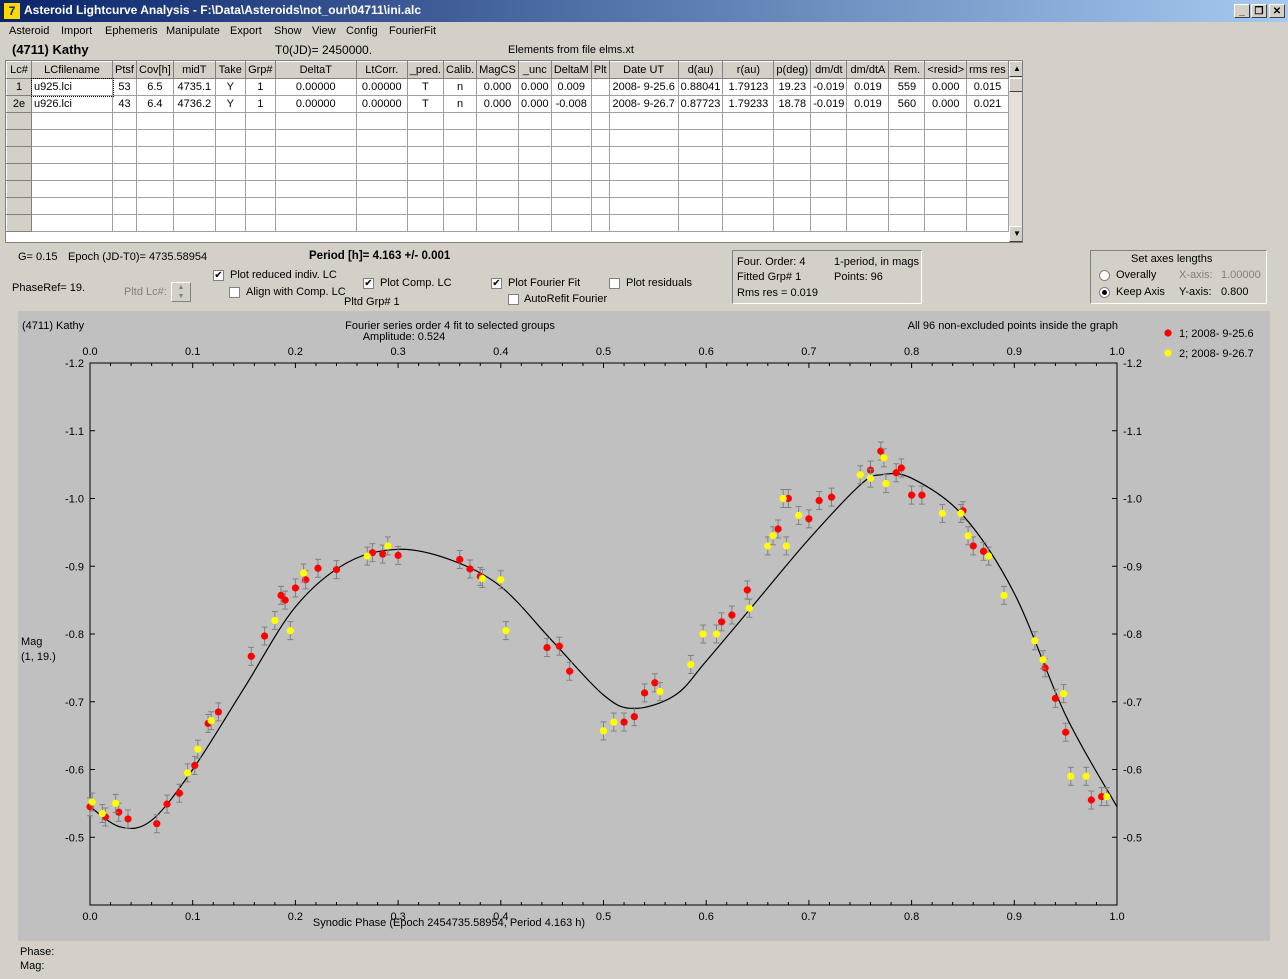 The image size is (1288, 979). I want to click on column-header: DeltaM, so click(571, 70).